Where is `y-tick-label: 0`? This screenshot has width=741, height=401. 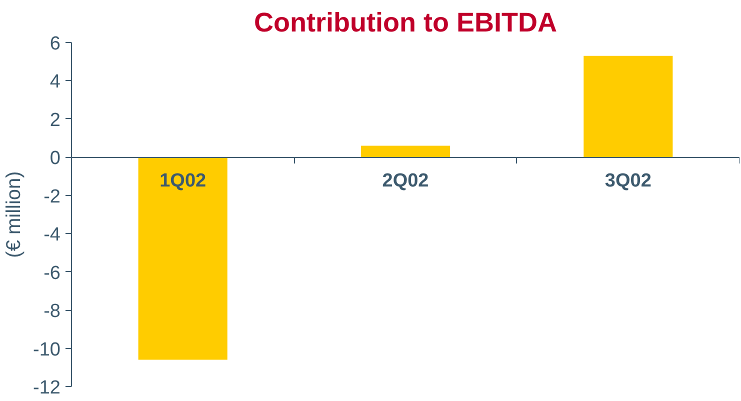 y-tick-label: 0 is located at coordinates (55, 159).